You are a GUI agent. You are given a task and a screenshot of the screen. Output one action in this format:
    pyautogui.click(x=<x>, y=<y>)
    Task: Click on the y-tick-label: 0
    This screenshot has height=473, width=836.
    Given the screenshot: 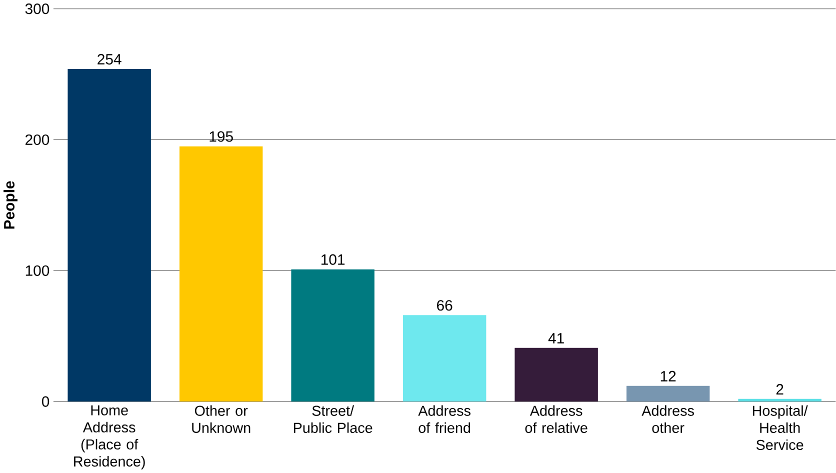 What is the action you would take?
    pyautogui.click(x=46, y=401)
    